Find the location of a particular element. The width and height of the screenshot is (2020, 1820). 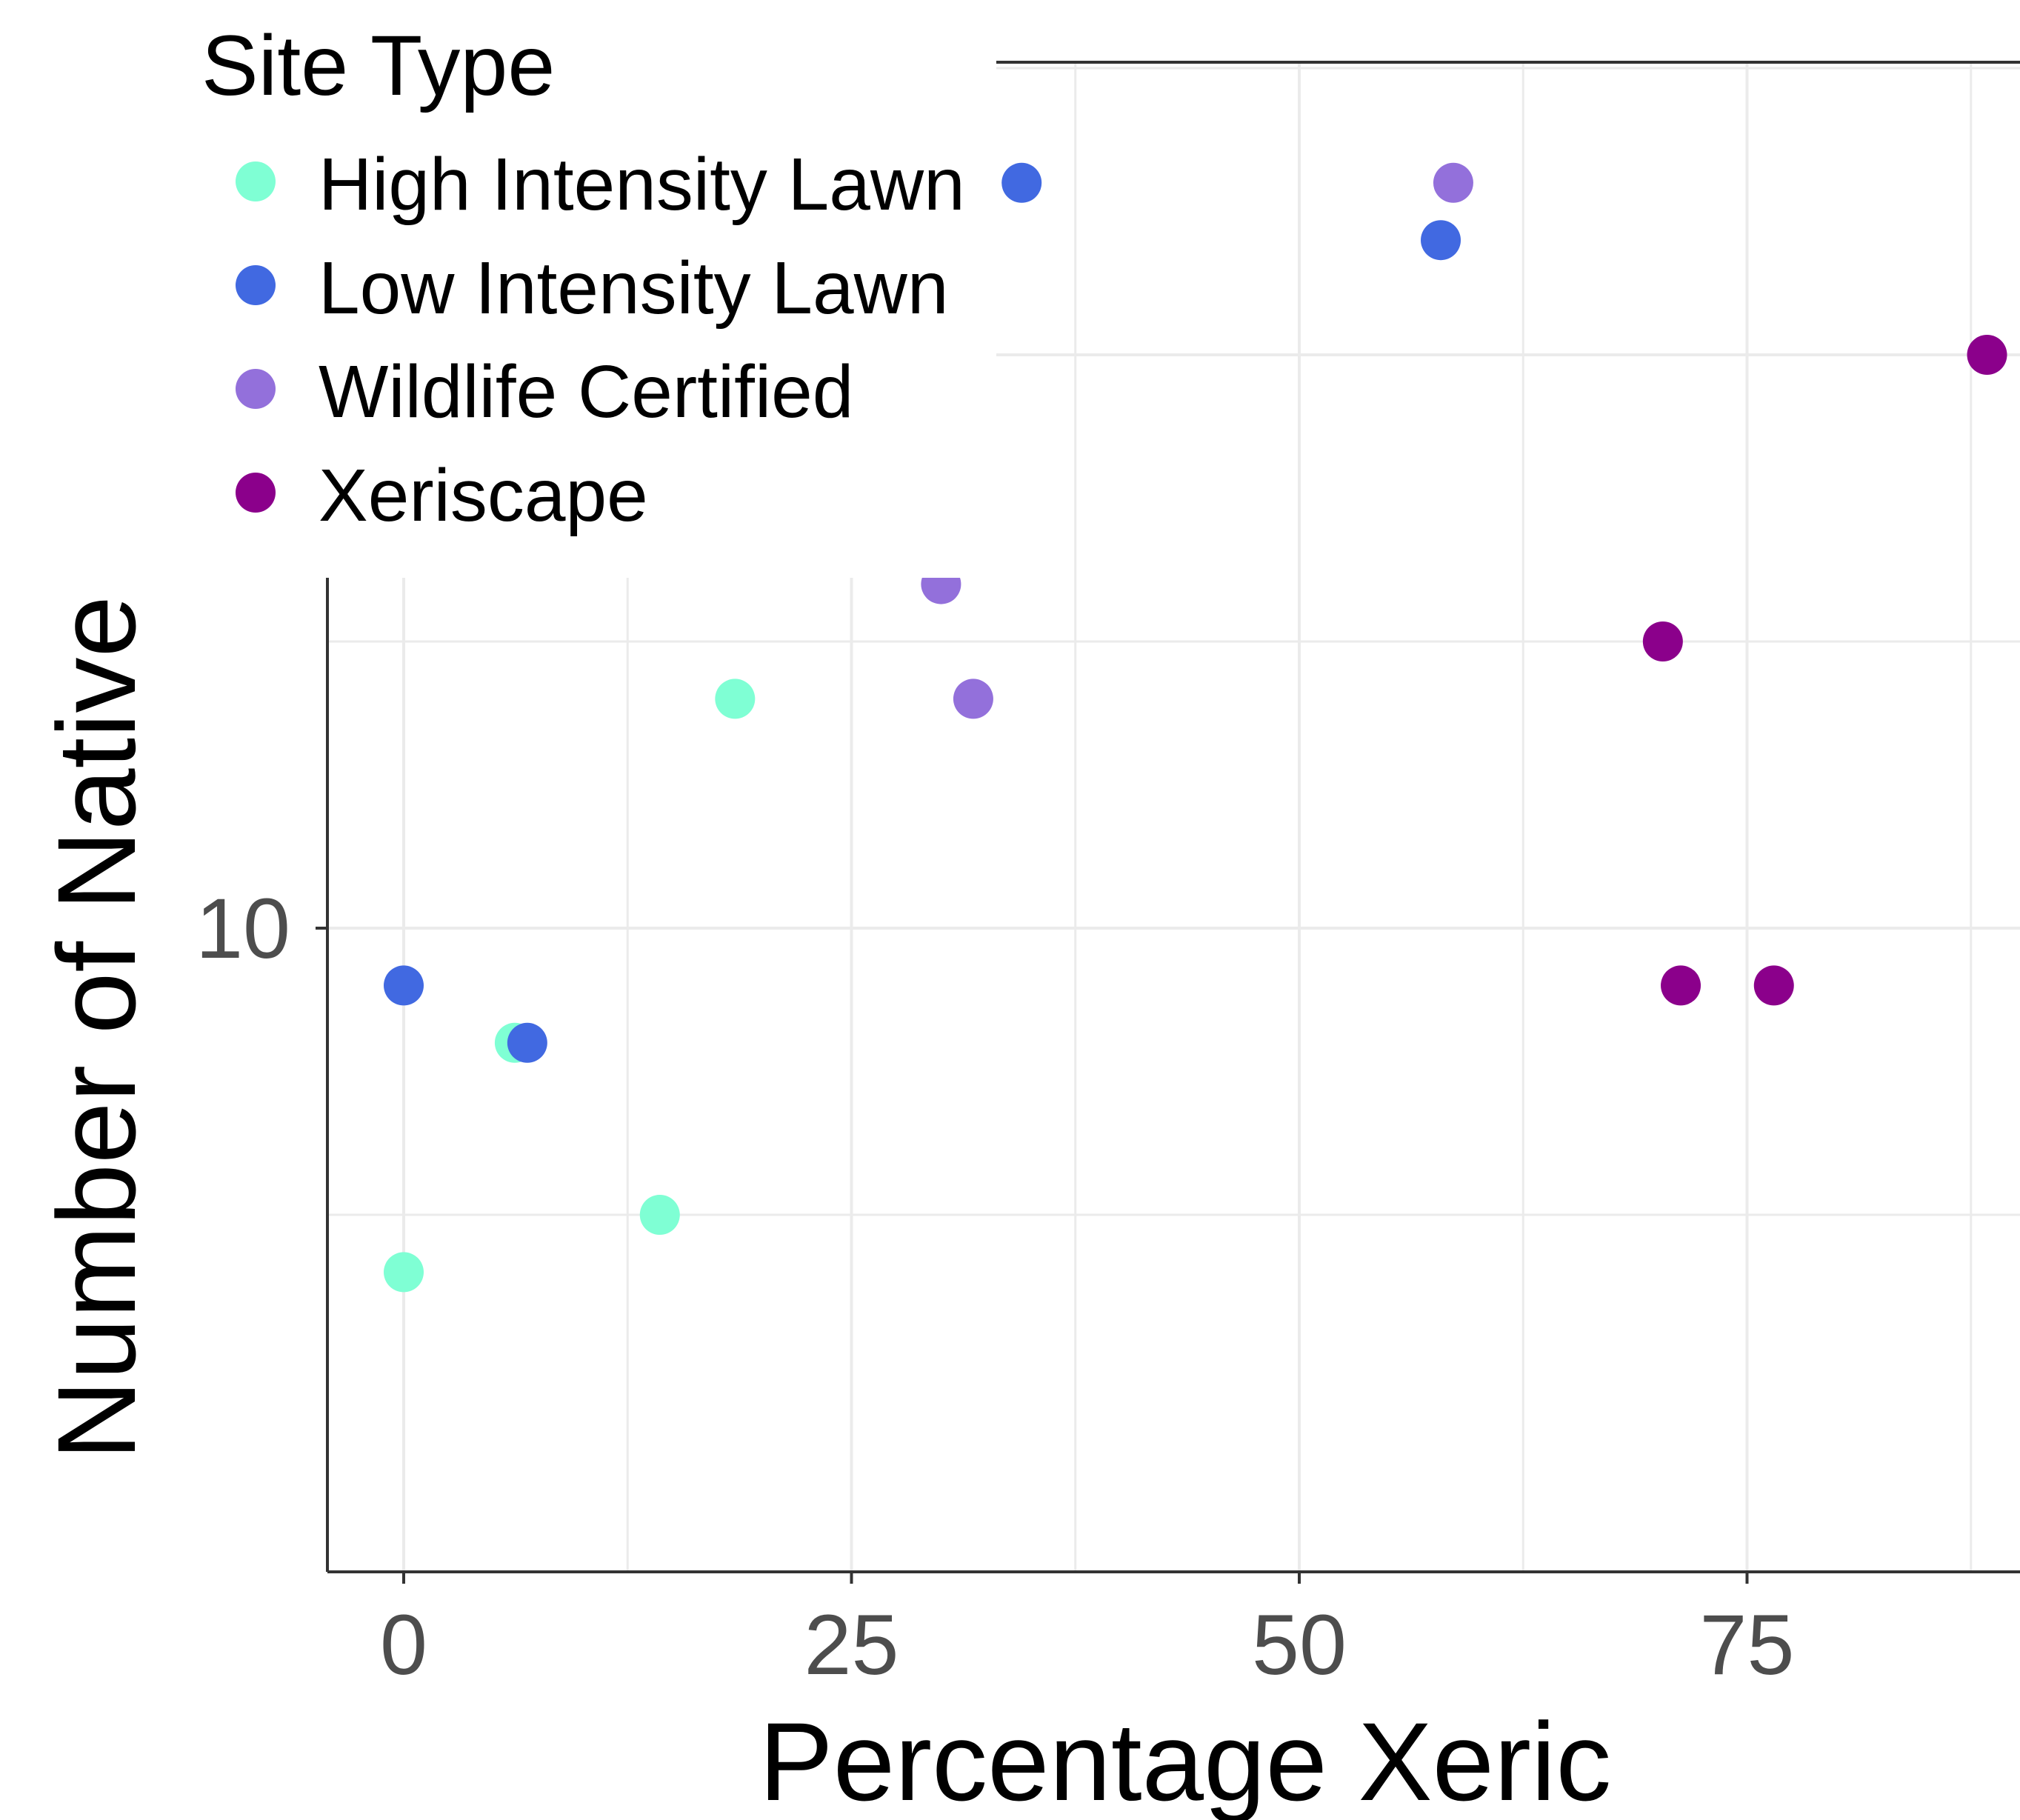

legend-label: Wildlife Certified is located at coordinates (586, 392).